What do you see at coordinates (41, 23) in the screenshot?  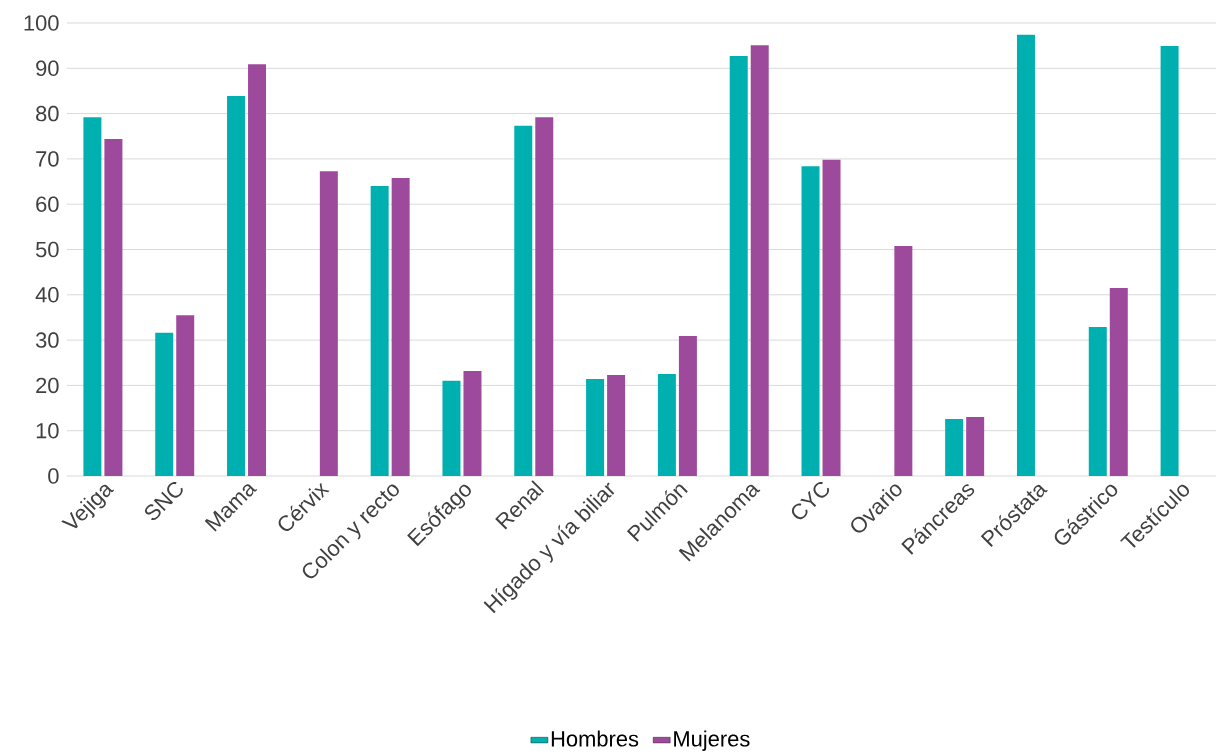 I see `y-tick-label: 100` at bounding box center [41, 23].